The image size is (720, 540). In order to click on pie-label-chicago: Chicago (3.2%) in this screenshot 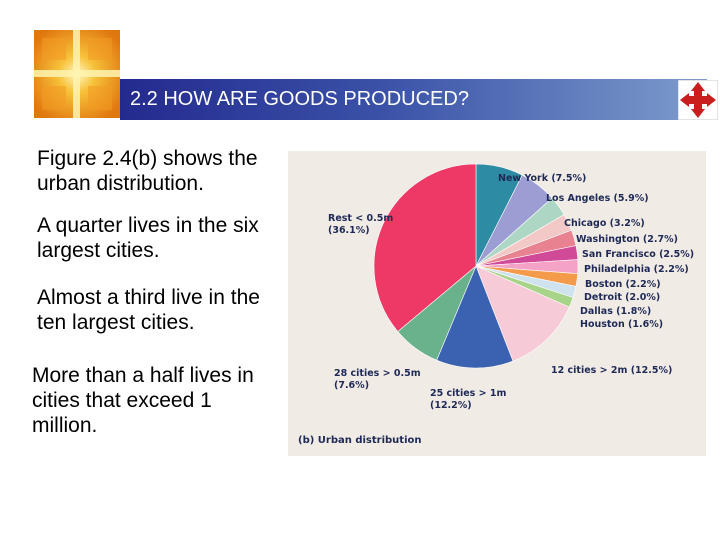, I will do `click(604, 223)`.